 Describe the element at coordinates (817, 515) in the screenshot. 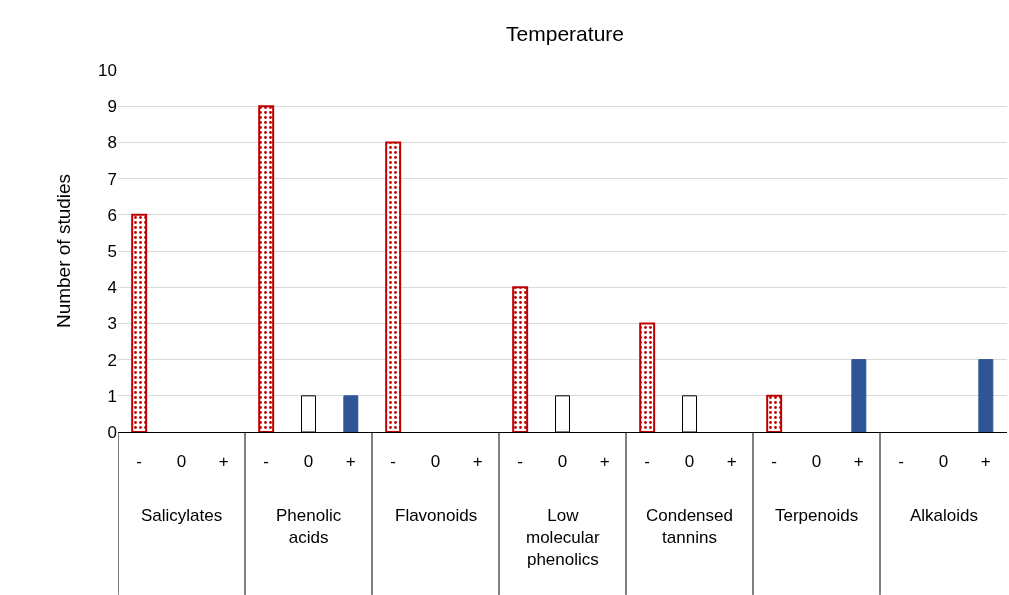

I see `x-tick-label: Terpenoids` at that location.